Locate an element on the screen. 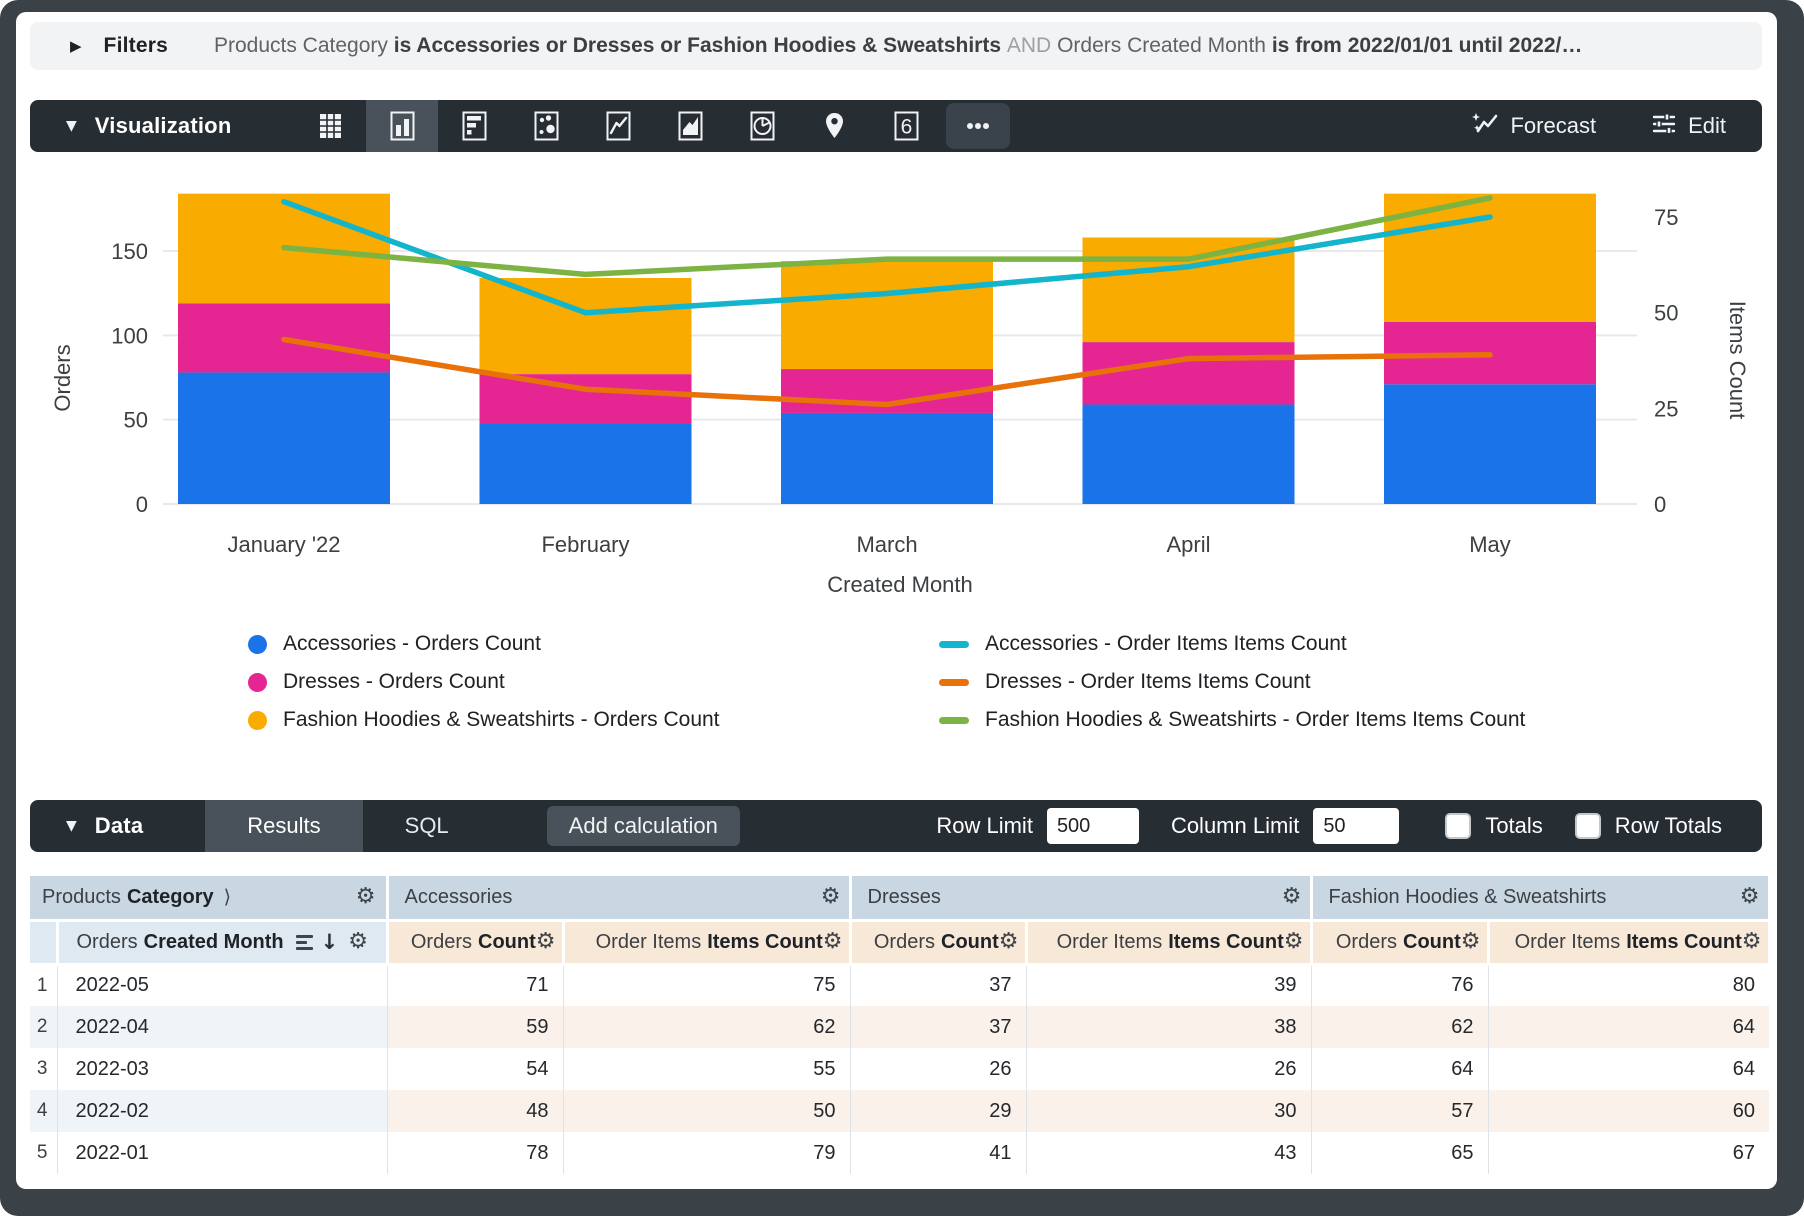  measure-header-0-0: Orders Count ⚙ is located at coordinates (476, 943).